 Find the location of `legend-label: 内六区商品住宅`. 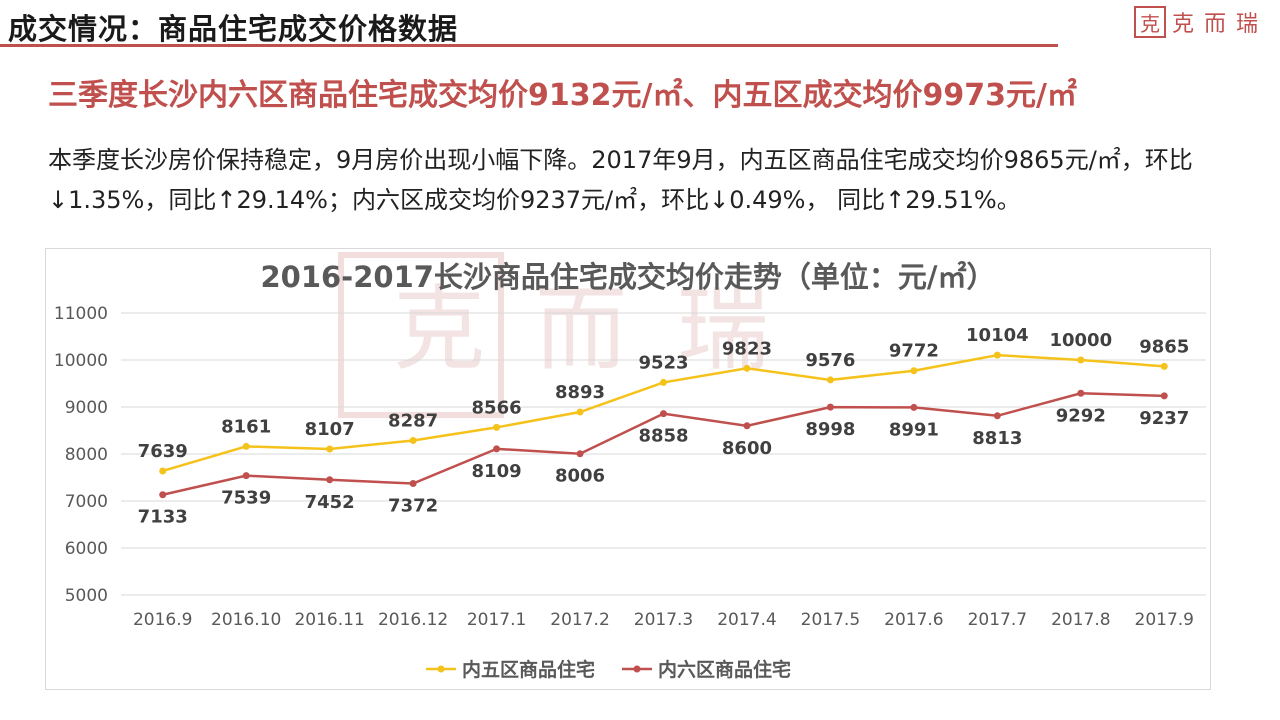

legend-label: 内六区商品住宅 is located at coordinates (724, 669).